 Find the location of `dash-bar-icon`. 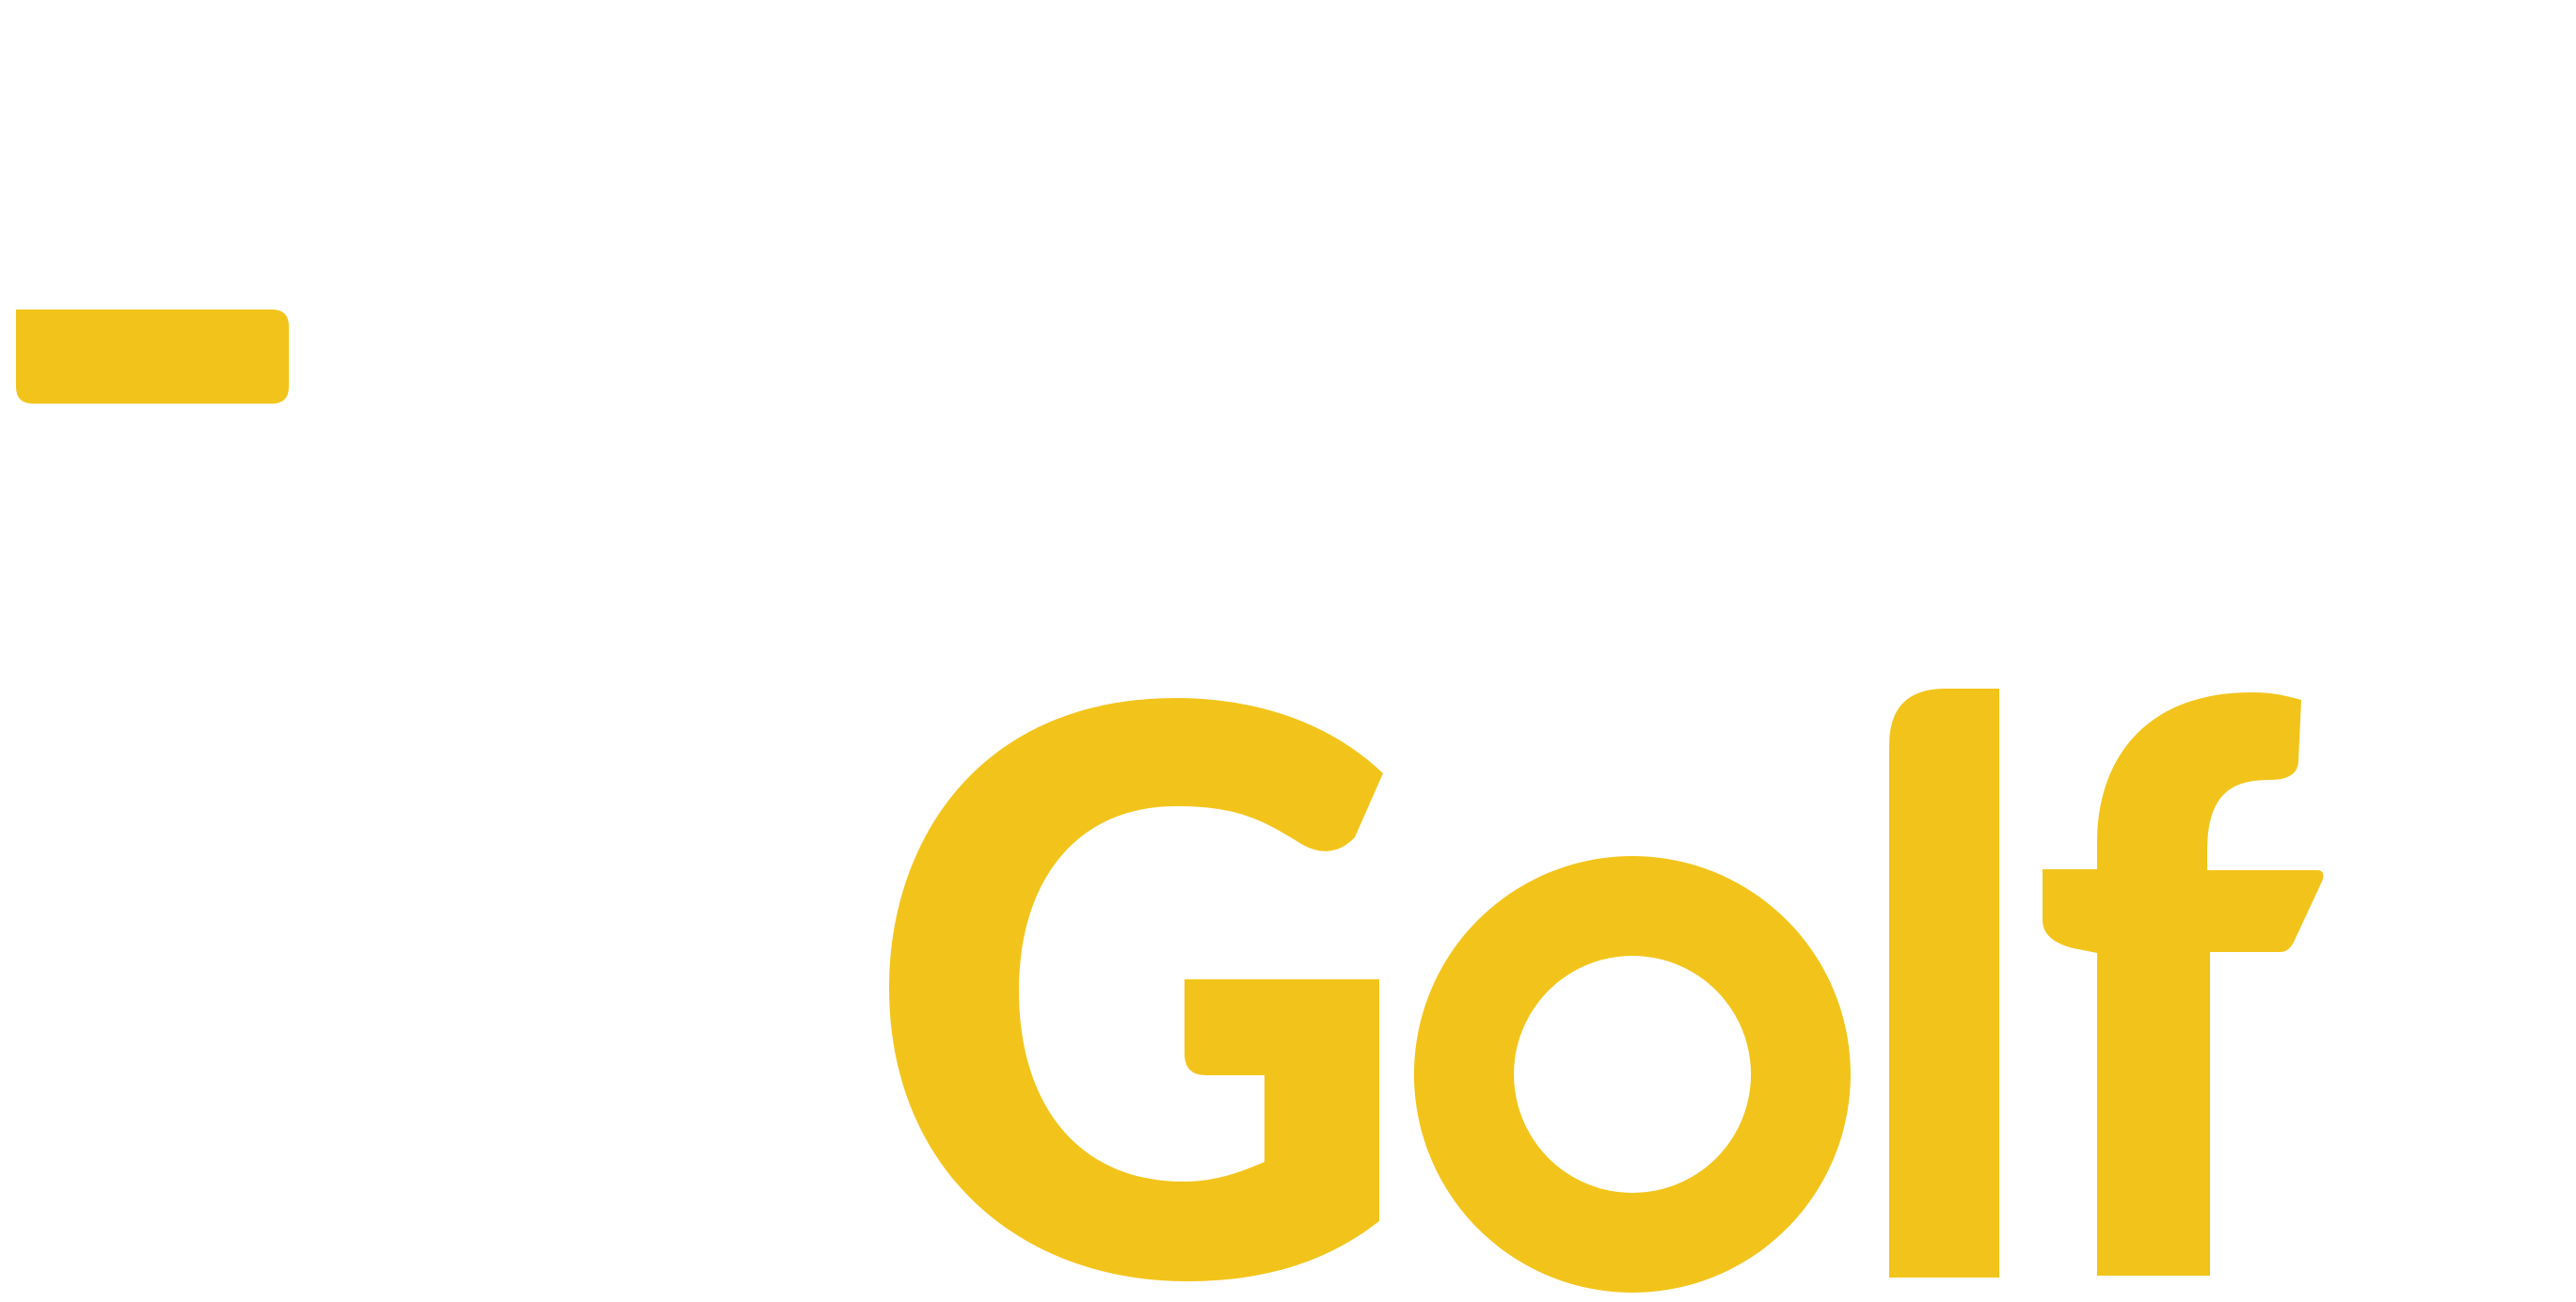

dash-bar-icon is located at coordinates (152, 357).